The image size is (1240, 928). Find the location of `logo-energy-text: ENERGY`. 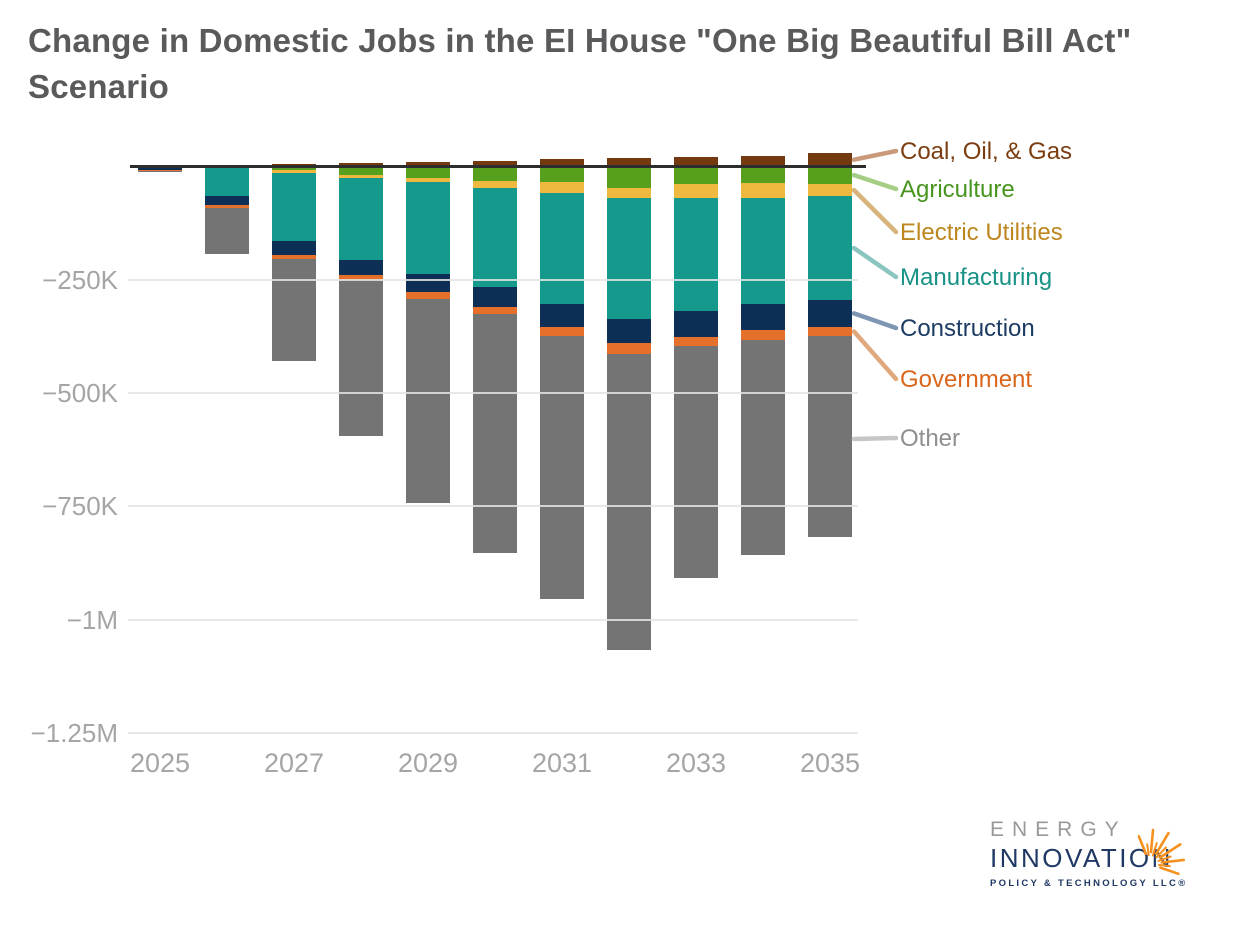

logo-energy-text: ENERGY is located at coordinates (1058, 829).